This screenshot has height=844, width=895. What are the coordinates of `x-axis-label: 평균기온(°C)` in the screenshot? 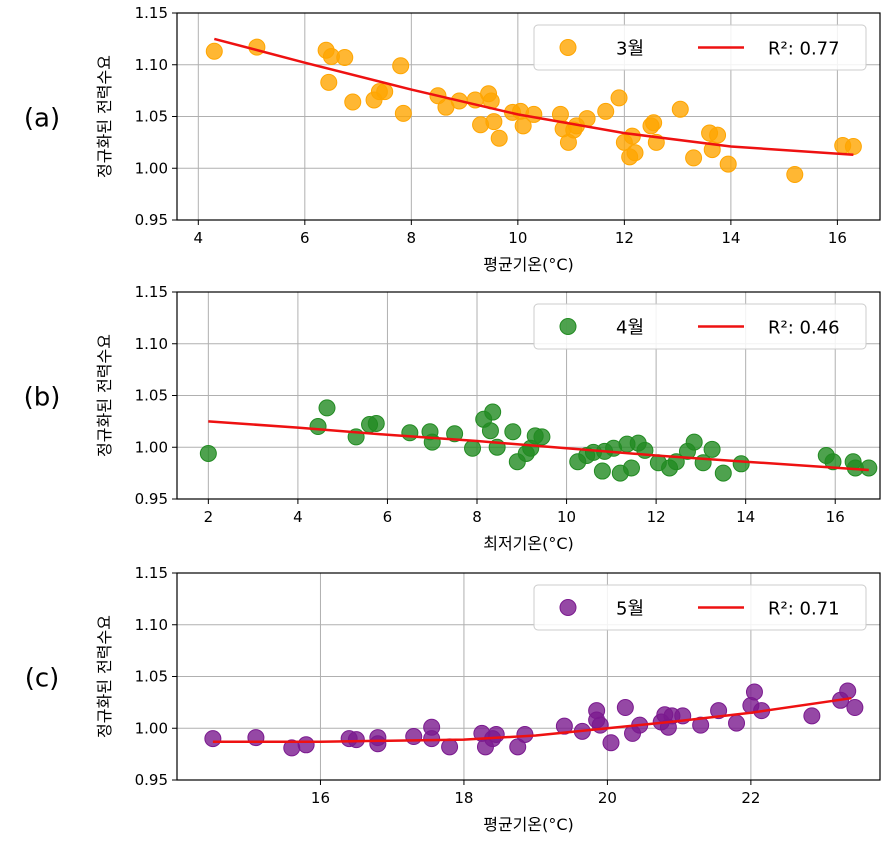 It's located at (528, 264).